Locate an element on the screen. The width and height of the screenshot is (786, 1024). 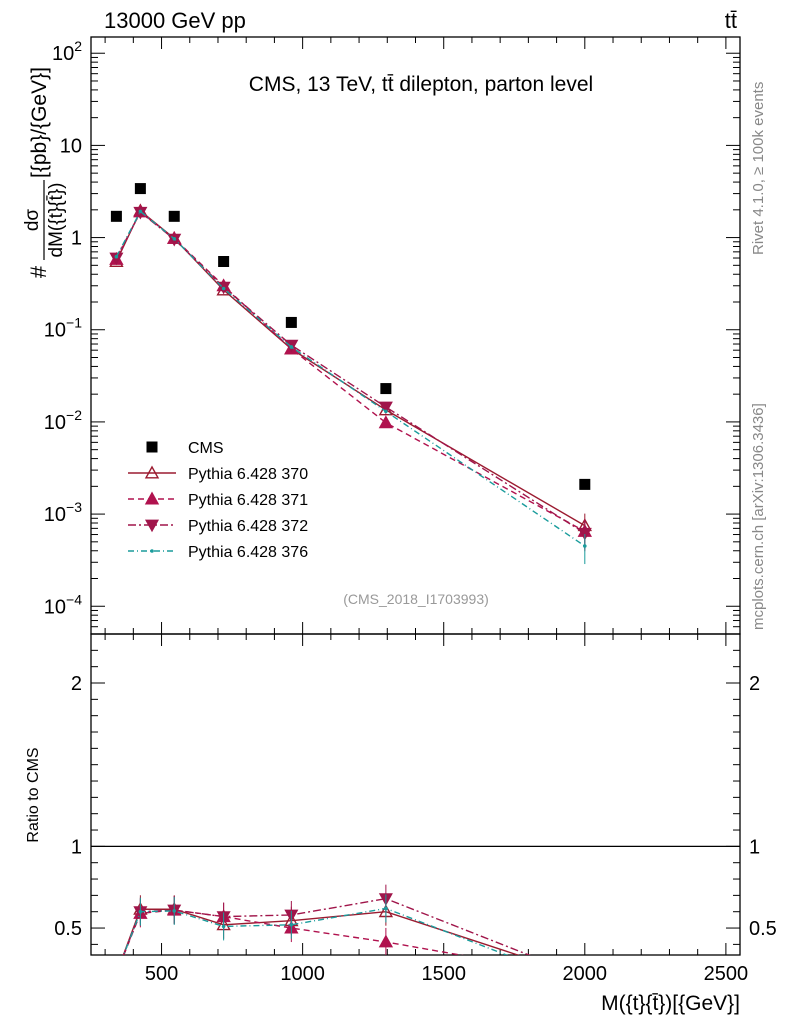
legend-item-cms: CMS is located at coordinates (185, 448).